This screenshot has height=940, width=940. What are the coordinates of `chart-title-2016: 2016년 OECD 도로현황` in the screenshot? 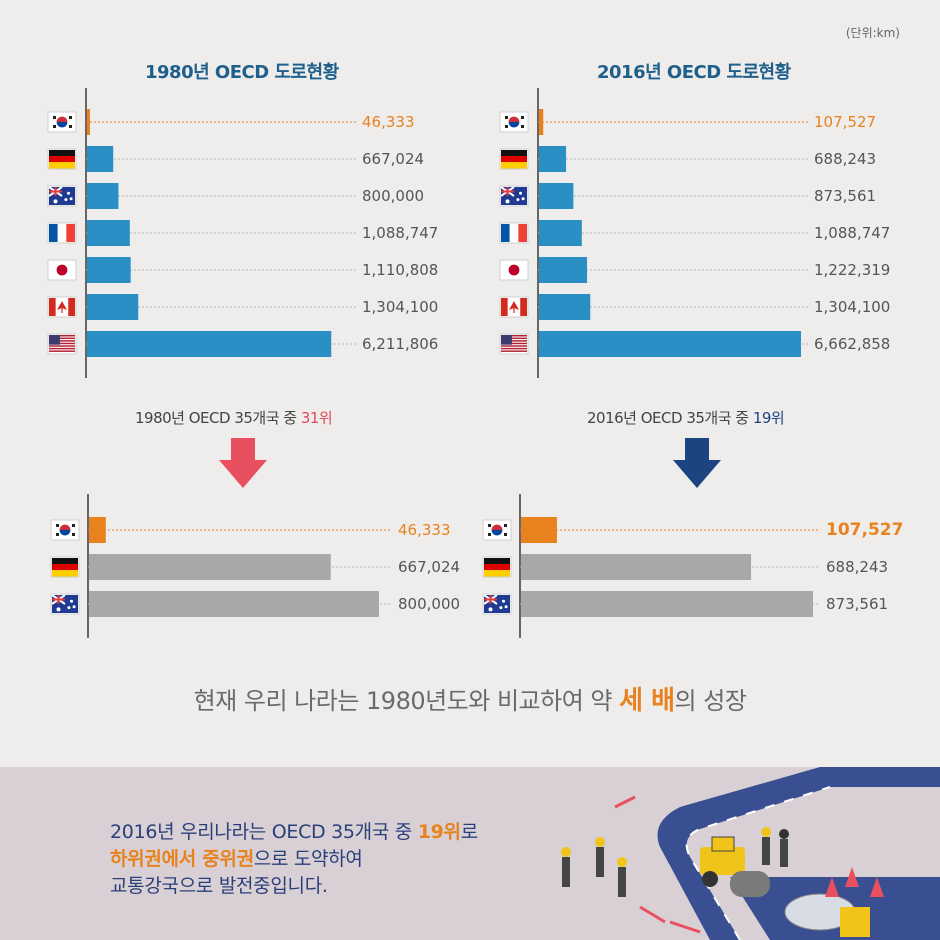 It's located at (694, 72).